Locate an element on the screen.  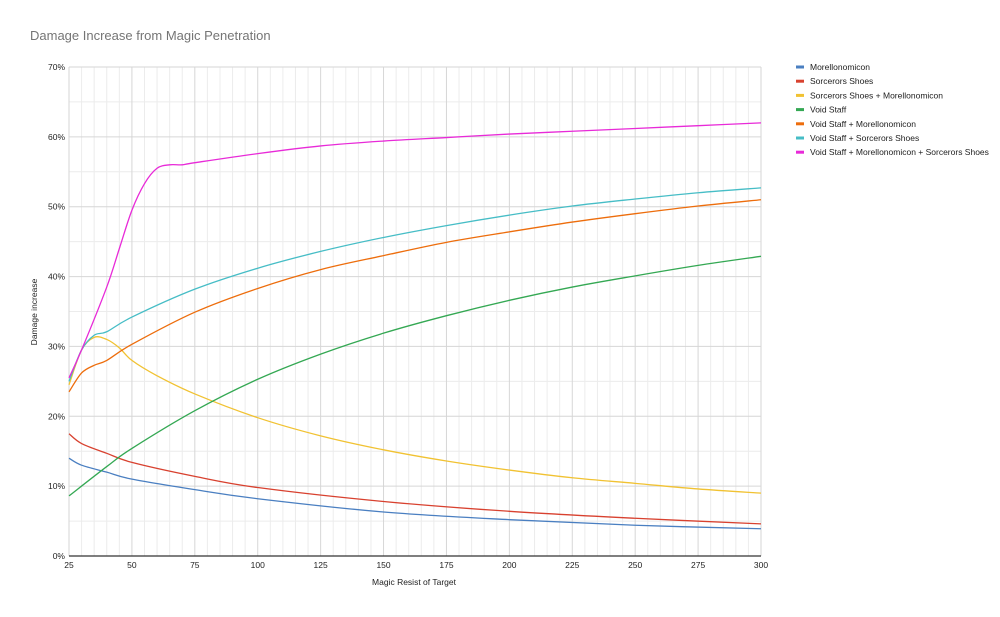
legend-label-sorcerors-shoes-morellonomicon: Sorcerors Shoes + Morellonomicon is located at coordinates (876, 95).